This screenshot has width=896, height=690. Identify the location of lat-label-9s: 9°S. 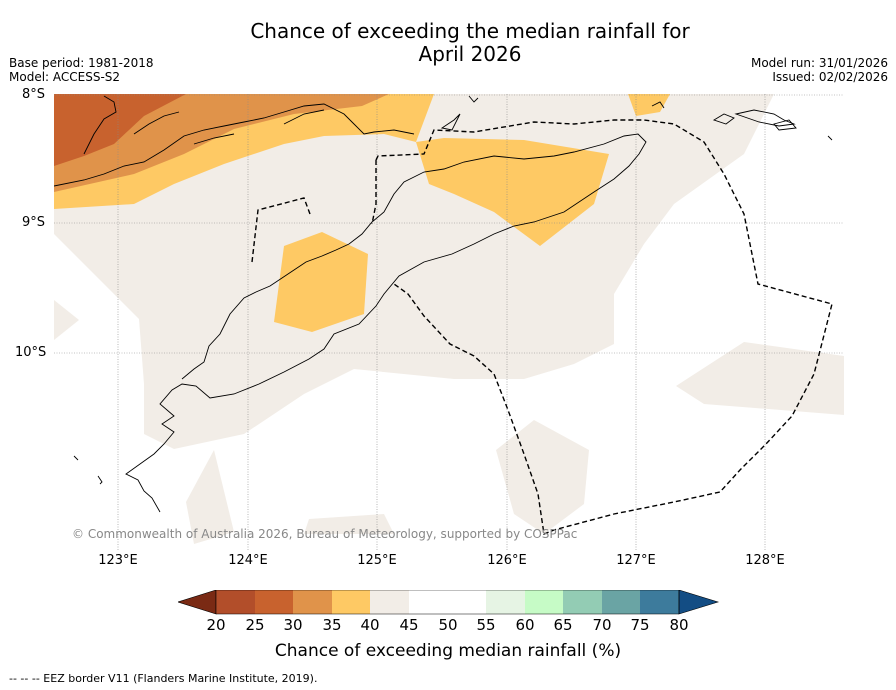
(34, 222).